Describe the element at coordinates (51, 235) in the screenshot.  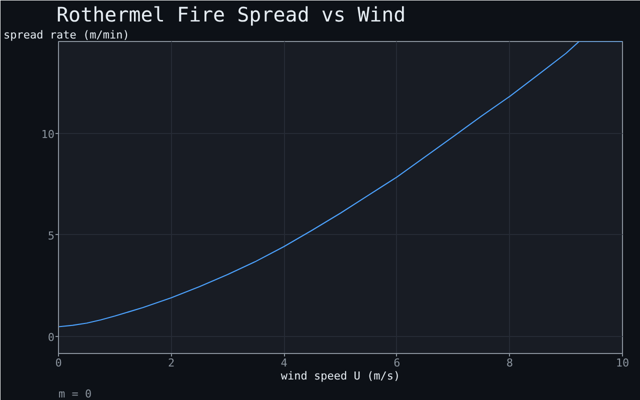
I see `y-tick-label: 5` at that location.